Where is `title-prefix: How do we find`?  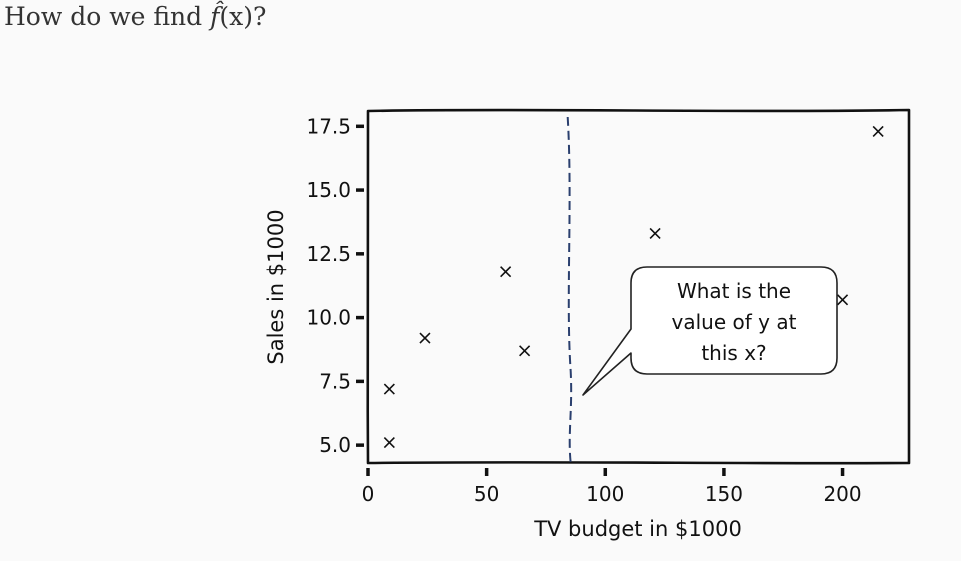 title-prefix: How do we find is located at coordinates (107, 16).